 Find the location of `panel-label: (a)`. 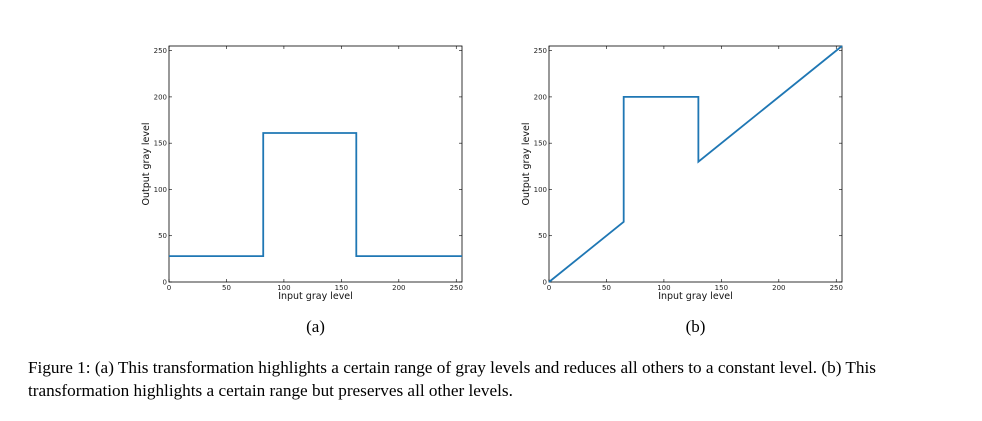

panel-label: (a) is located at coordinates (315, 326).